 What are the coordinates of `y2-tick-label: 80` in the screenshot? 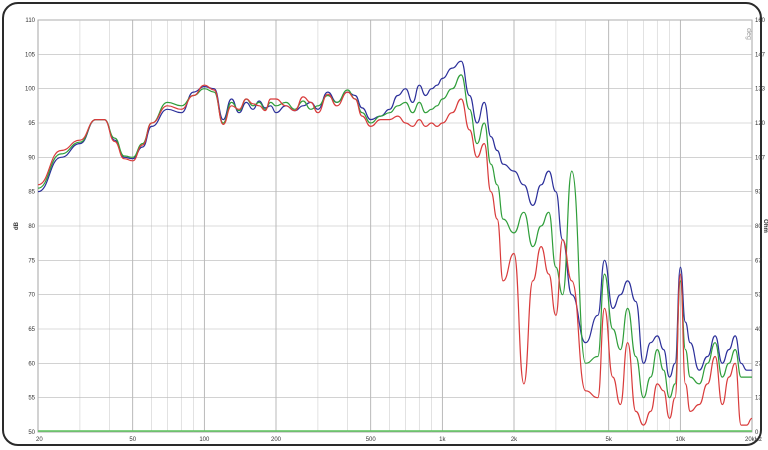 It's located at (758, 227).